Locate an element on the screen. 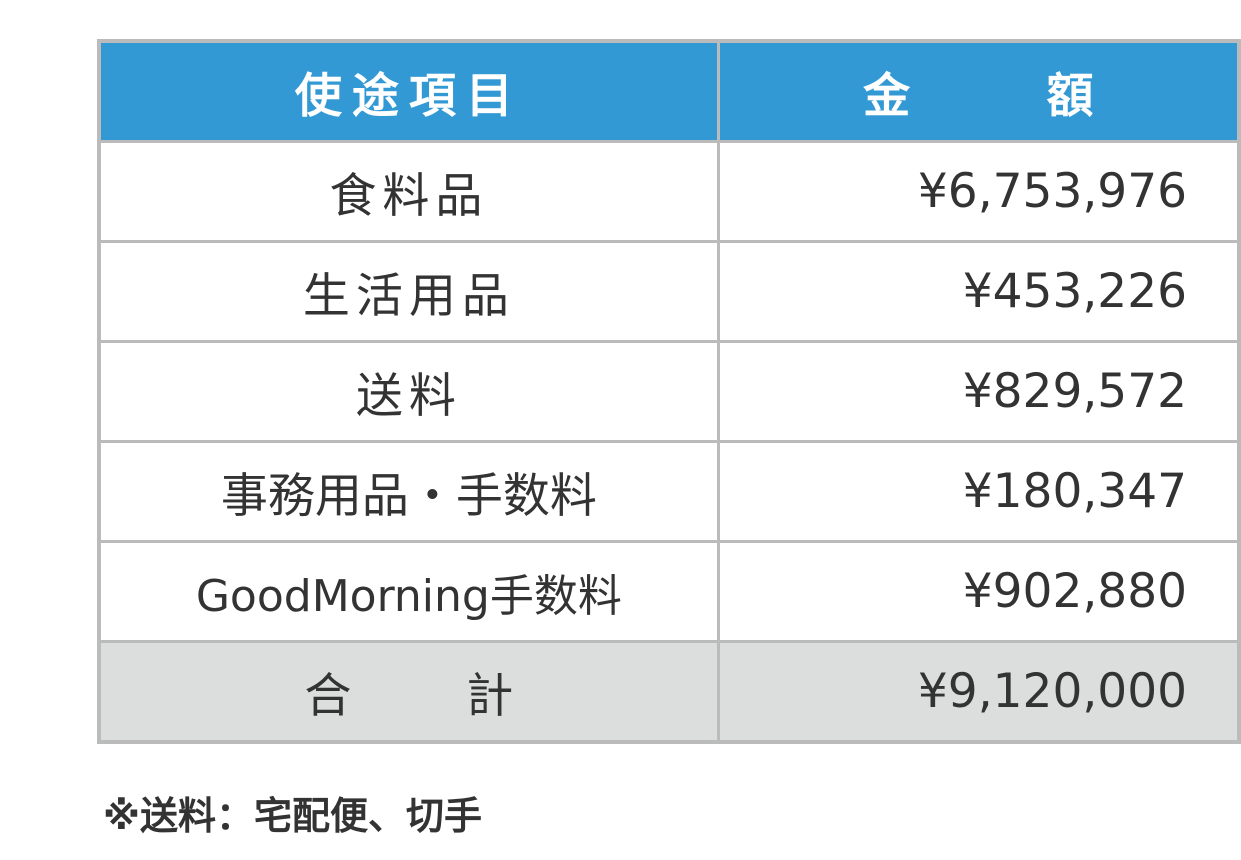 This screenshot has height=860, width=1241. header-amount: 金 額 is located at coordinates (978, 91).